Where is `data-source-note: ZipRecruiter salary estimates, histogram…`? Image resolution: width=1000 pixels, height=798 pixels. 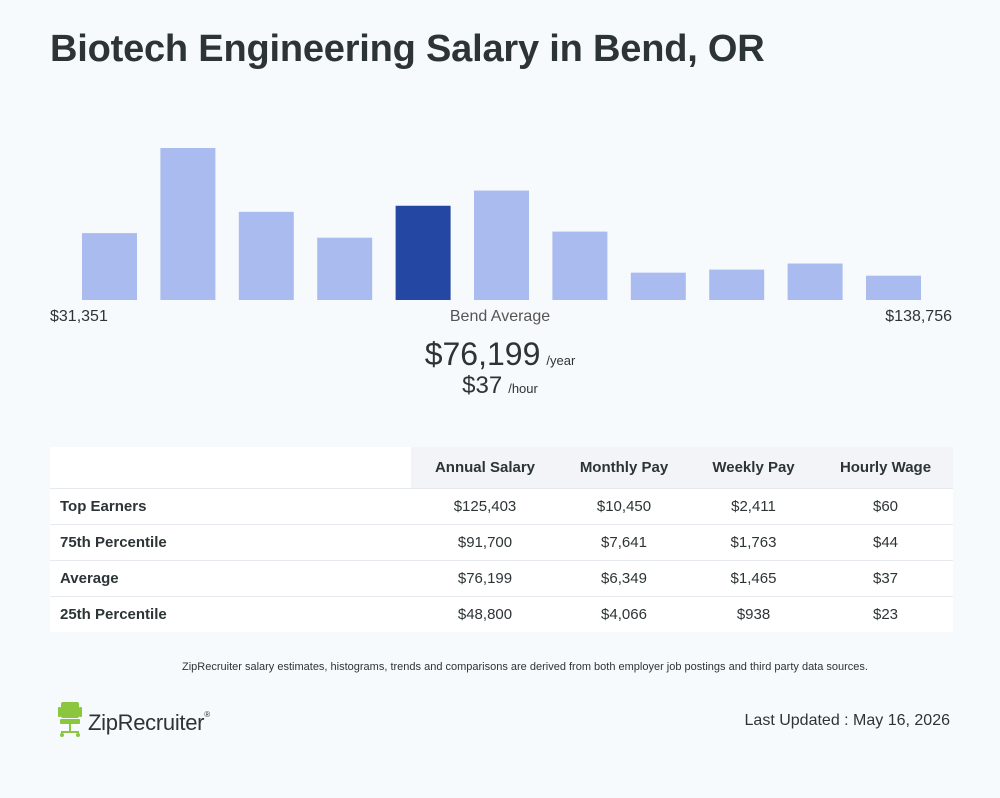
data-source-note: ZipRecruiter salary estimates, histogram… is located at coordinates (525, 667).